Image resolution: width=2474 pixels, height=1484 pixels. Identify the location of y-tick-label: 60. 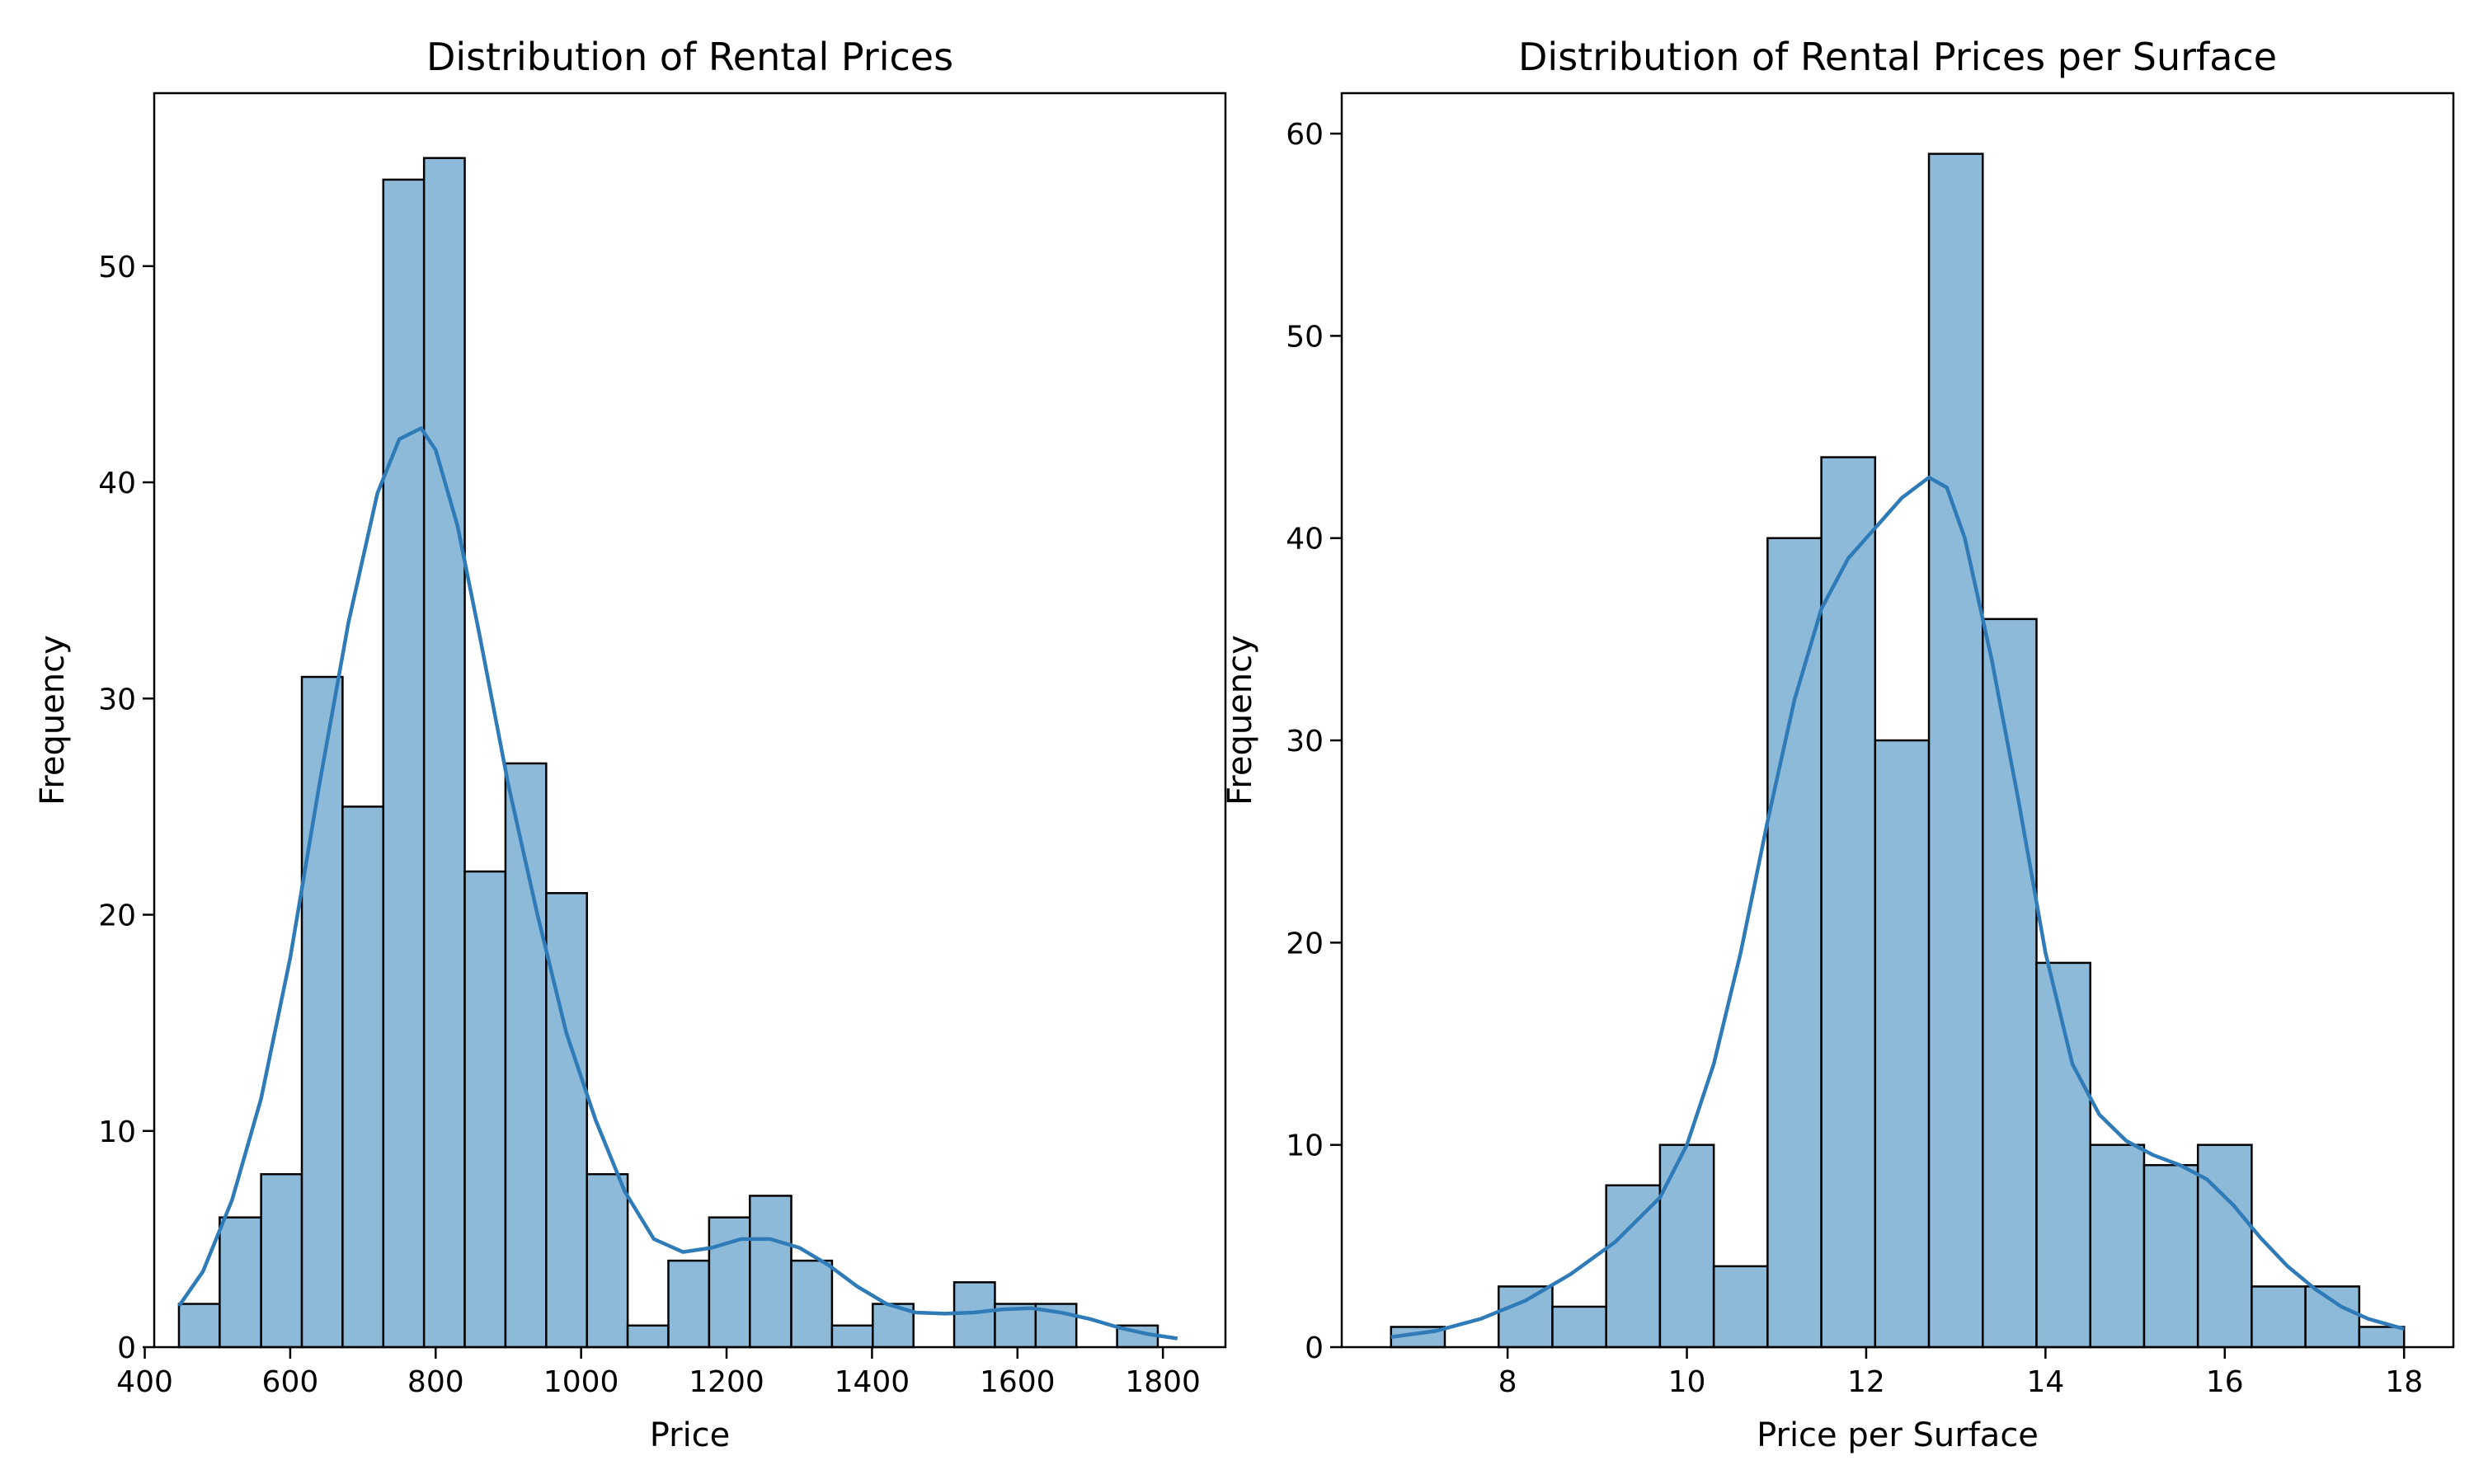
(1305, 135).